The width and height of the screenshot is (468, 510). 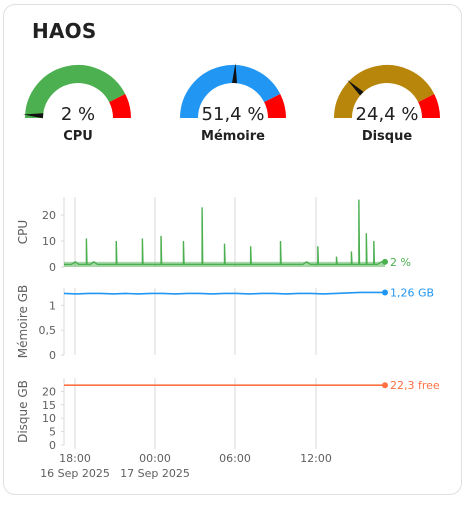 What do you see at coordinates (64, 31) in the screenshot?
I see `card-title: HAOS` at bounding box center [64, 31].